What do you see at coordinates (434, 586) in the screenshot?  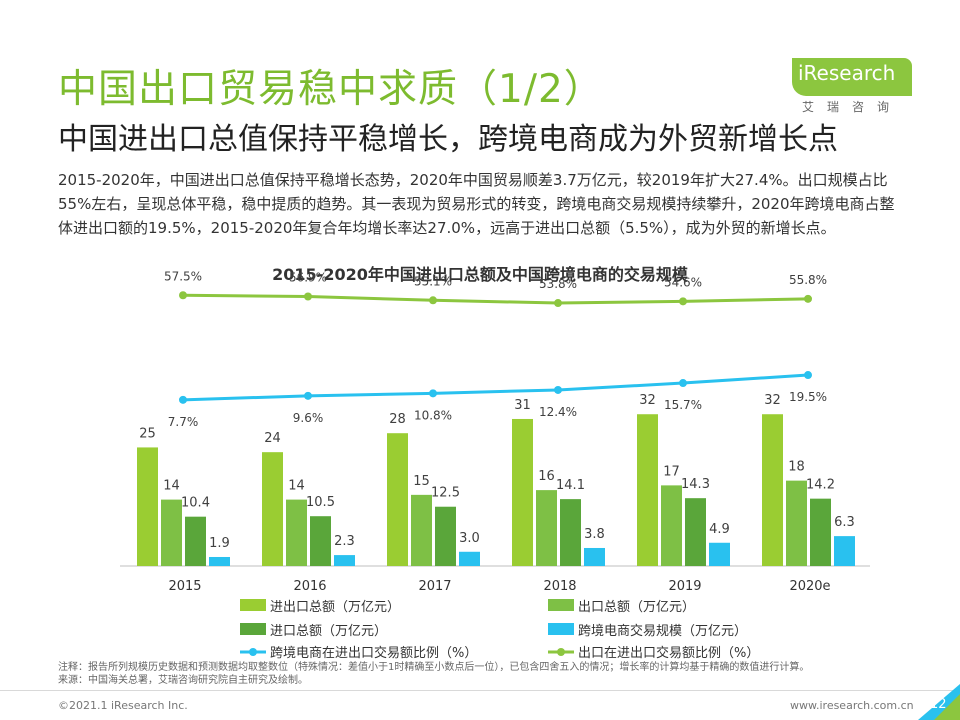 I see `x-tick-label-2: 2017` at bounding box center [434, 586].